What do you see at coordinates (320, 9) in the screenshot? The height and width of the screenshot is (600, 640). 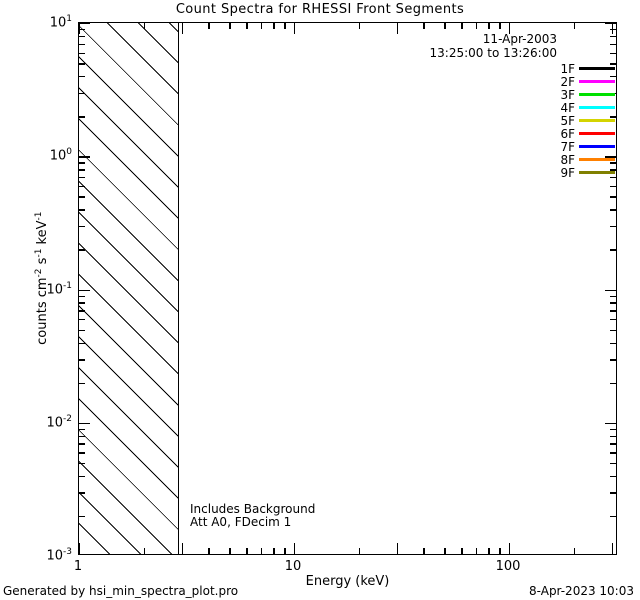 I see `page-title: Count Spectra for RHESSI Front Segments` at bounding box center [320, 9].